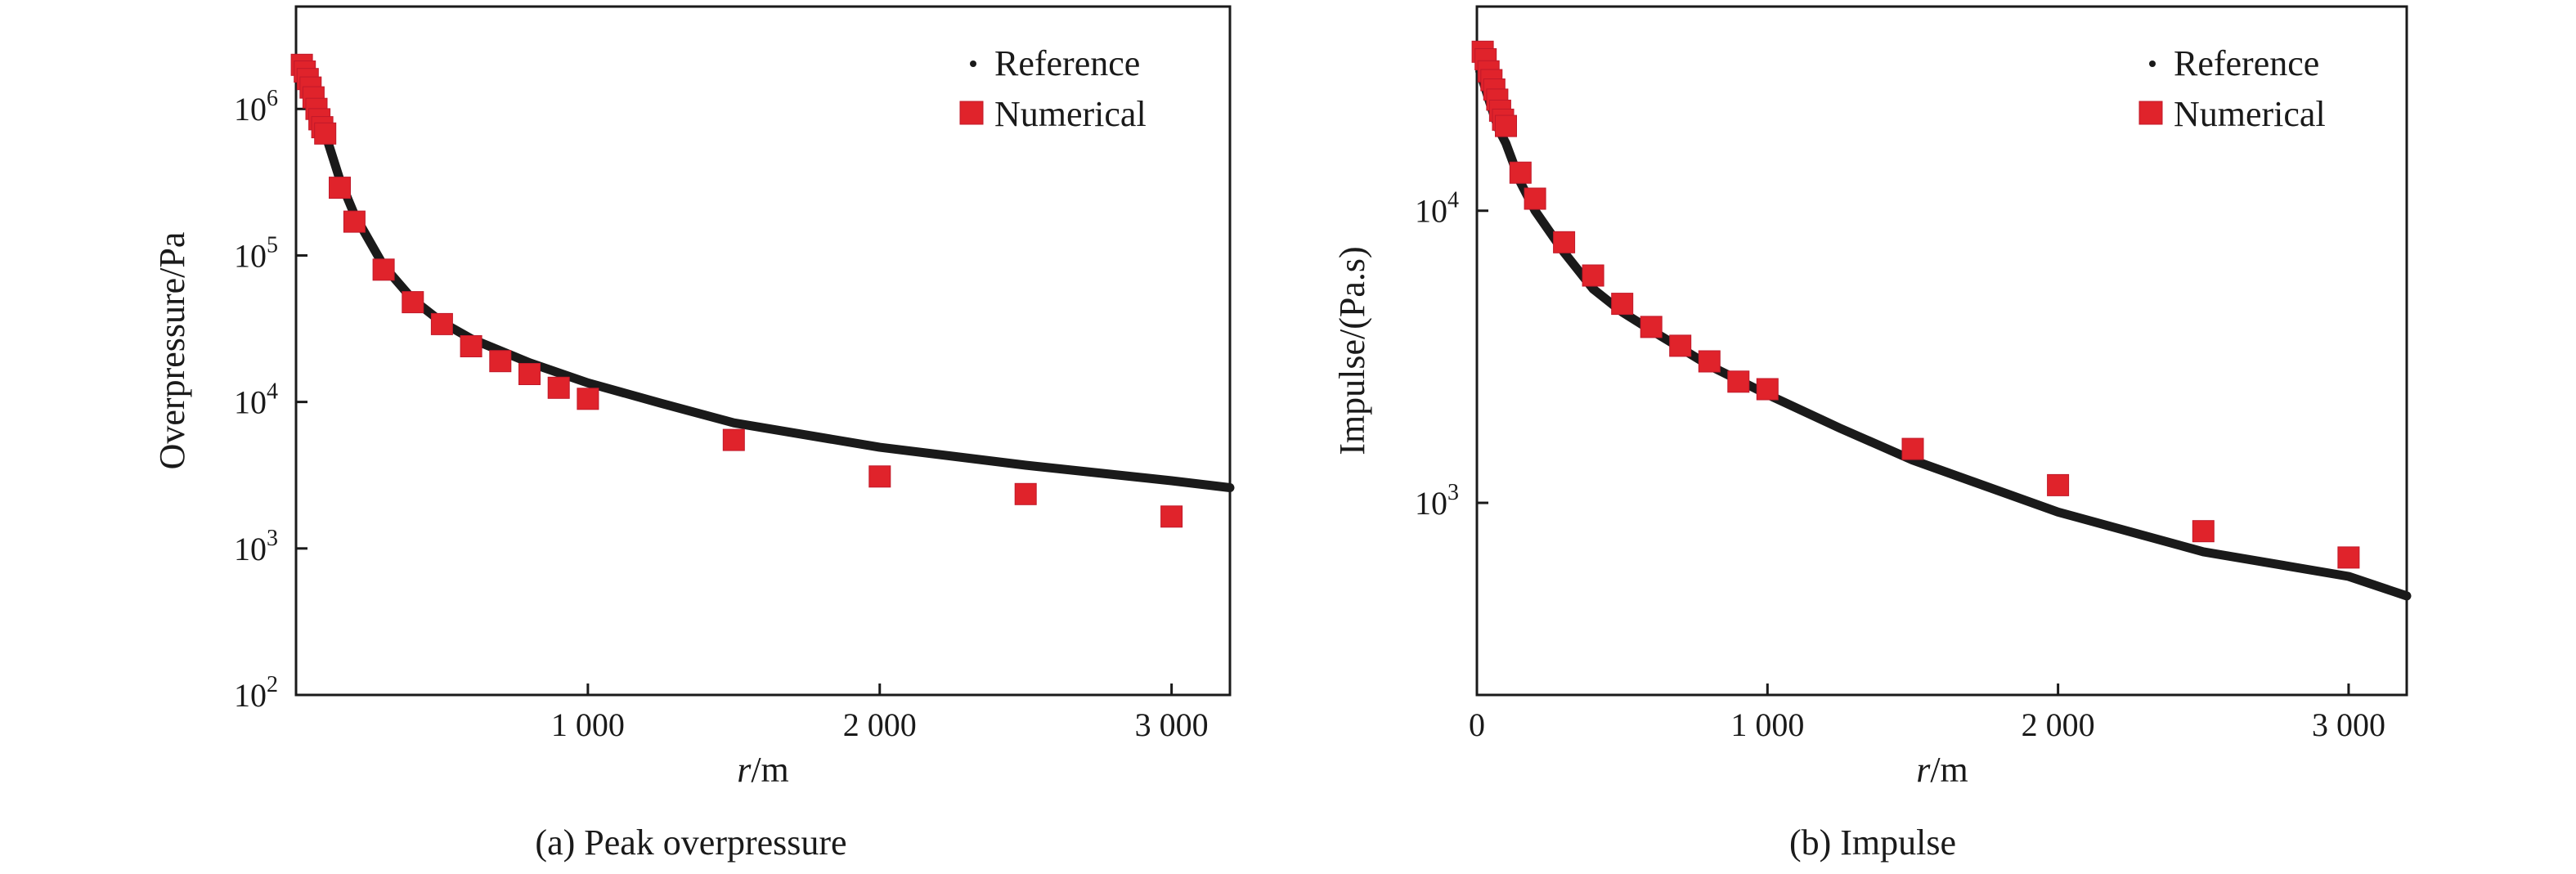  I want to click on x-tick-label: 0, so click(1477, 724).